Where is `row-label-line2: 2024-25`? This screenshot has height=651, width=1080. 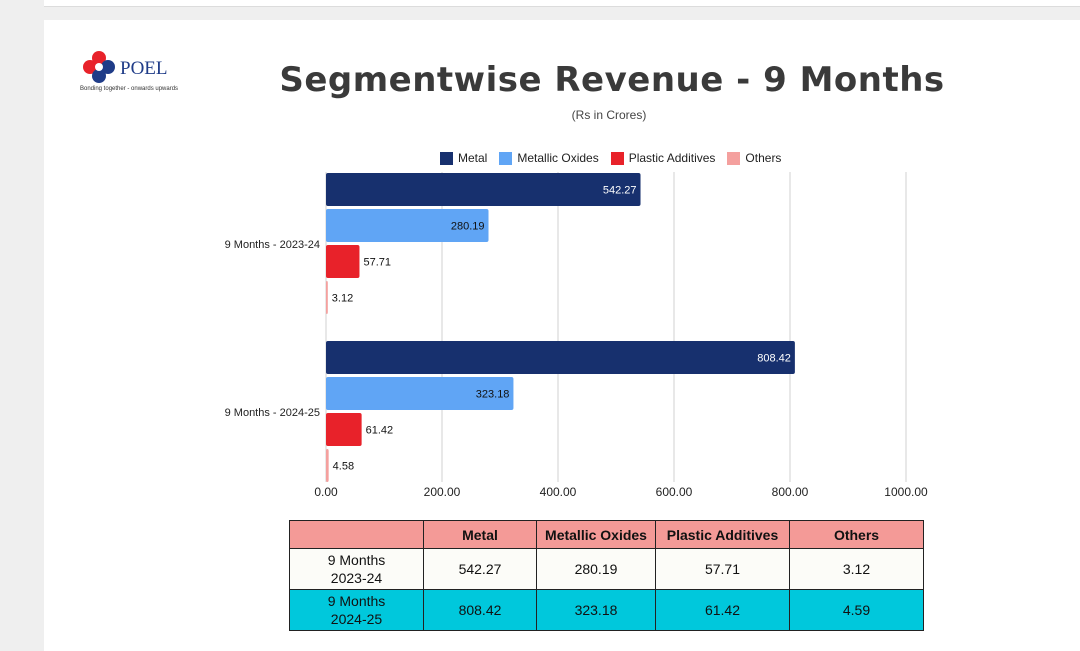 row-label-line2: 2024-25 is located at coordinates (356, 619).